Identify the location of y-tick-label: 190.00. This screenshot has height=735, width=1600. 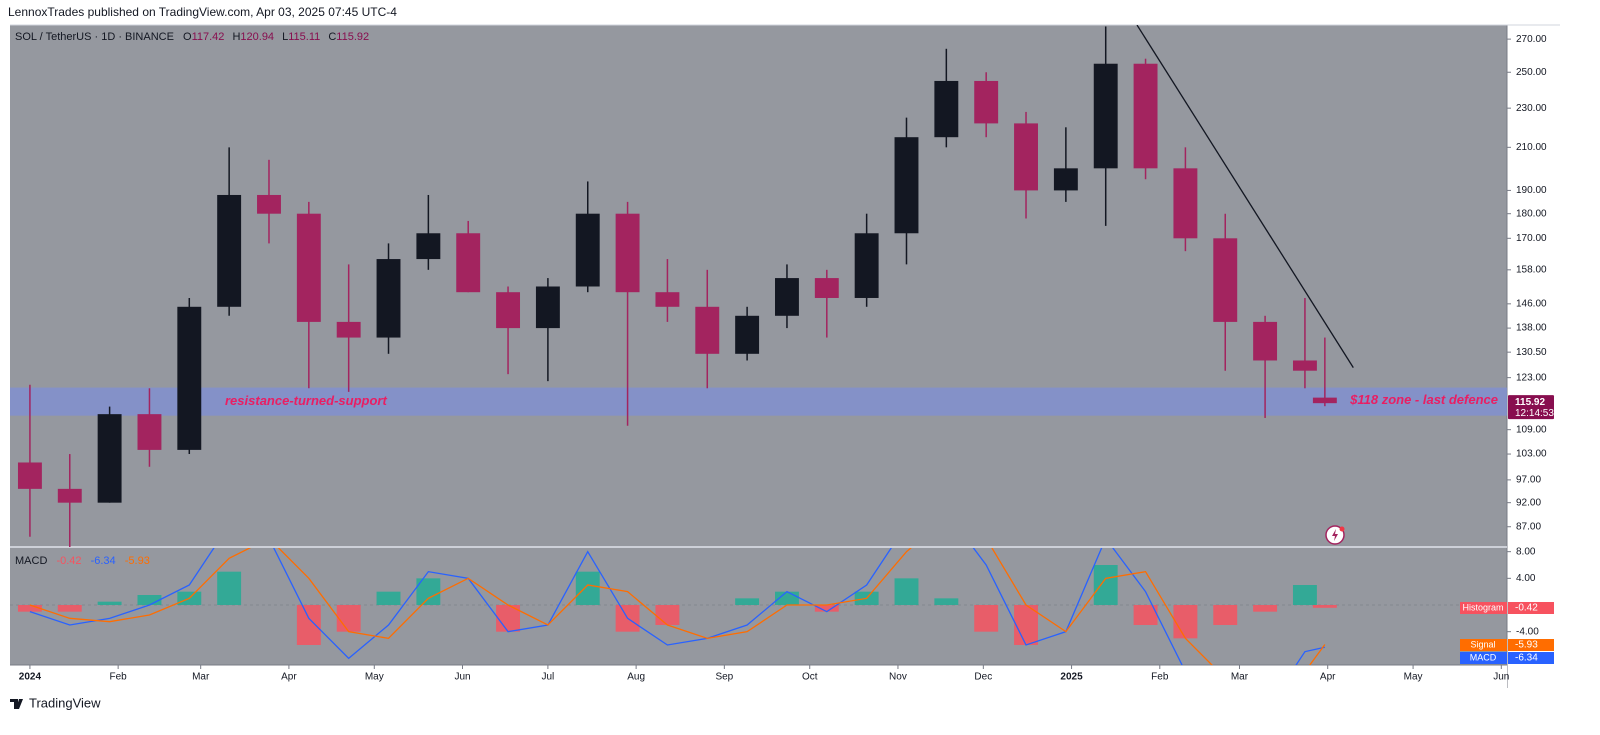
(1531, 190).